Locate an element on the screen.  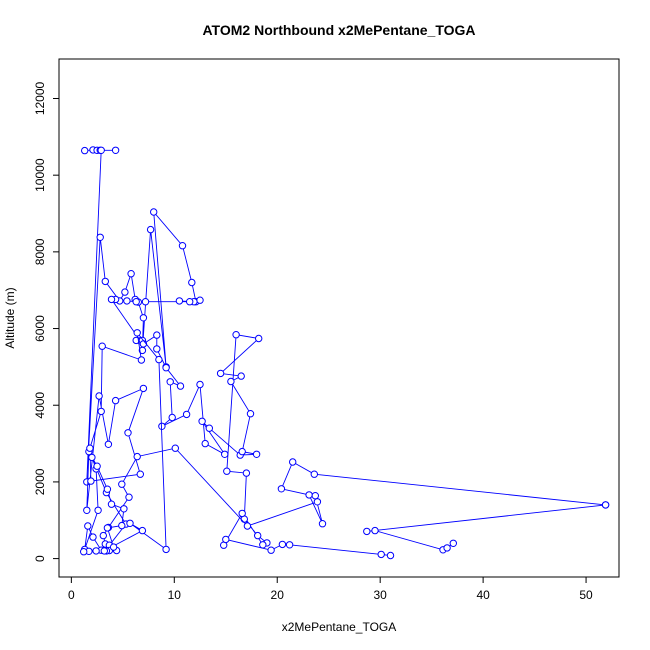
x-tick-label: 40 is located at coordinates (483, 595).